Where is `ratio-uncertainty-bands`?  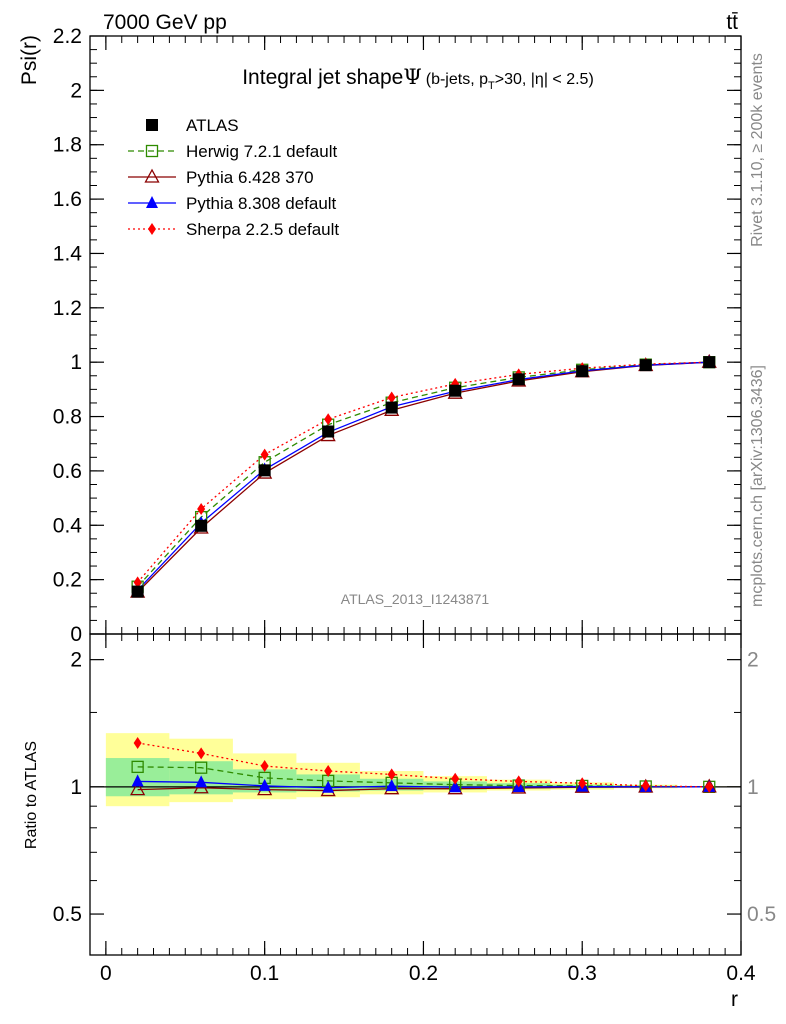
ratio-uncertainty-bands is located at coordinates (415, 770).